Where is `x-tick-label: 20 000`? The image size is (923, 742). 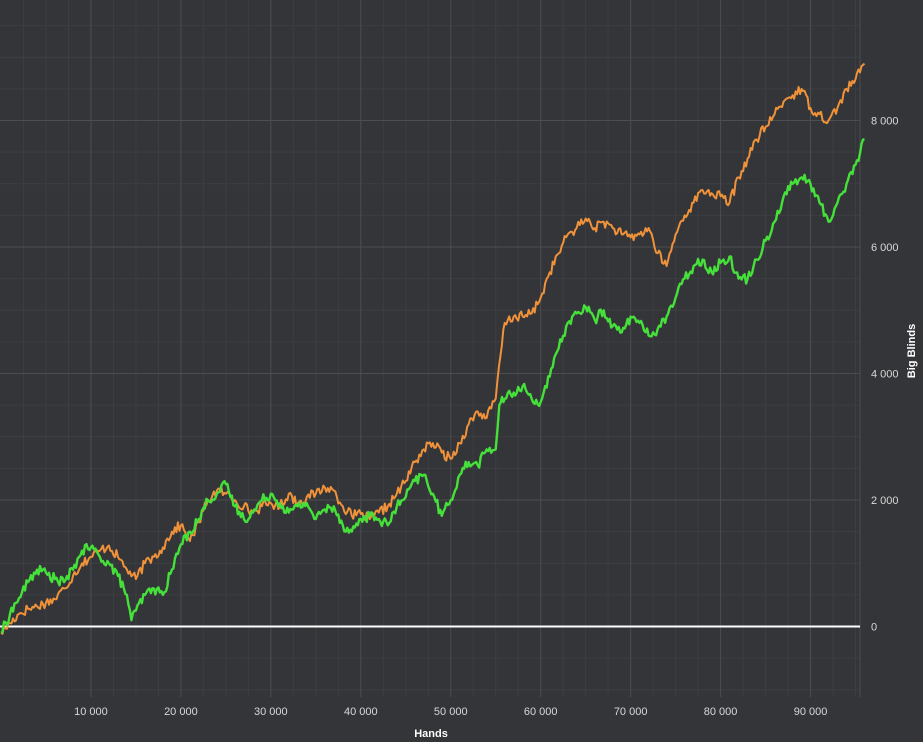 x-tick-label: 20 000 is located at coordinates (181, 712).